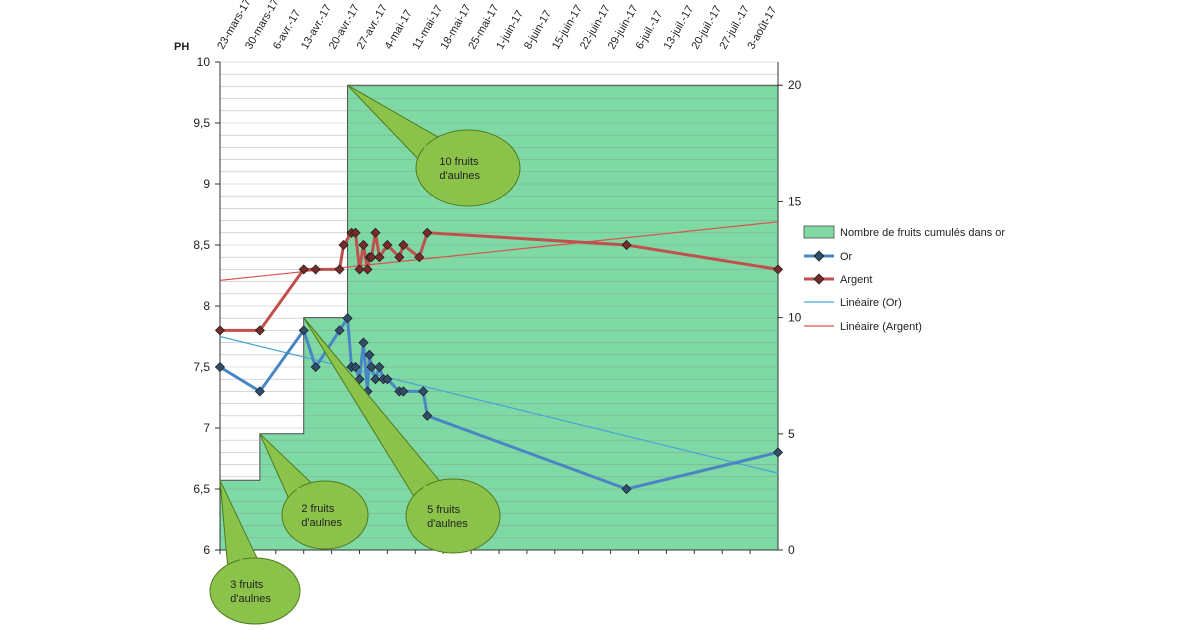 The width and height of the screenshot is (1200, 630). Describe the element at coordinates (922, 233) in the screenshot. I see `legend-label: Nombre de fruits cumulés dans or` at that location.